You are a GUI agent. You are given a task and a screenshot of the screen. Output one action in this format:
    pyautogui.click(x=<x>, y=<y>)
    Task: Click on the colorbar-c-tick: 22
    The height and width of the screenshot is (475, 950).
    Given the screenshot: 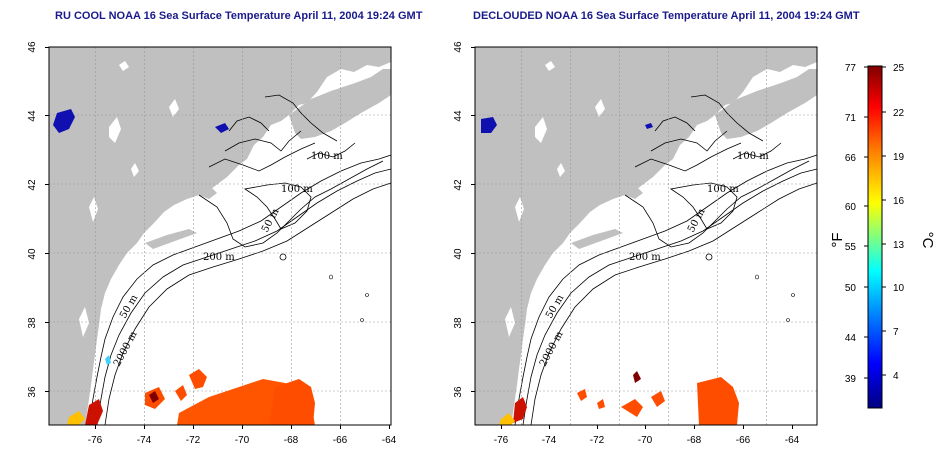 What is the action you would take?
    pyautogui.click(x=899, y=113)
    